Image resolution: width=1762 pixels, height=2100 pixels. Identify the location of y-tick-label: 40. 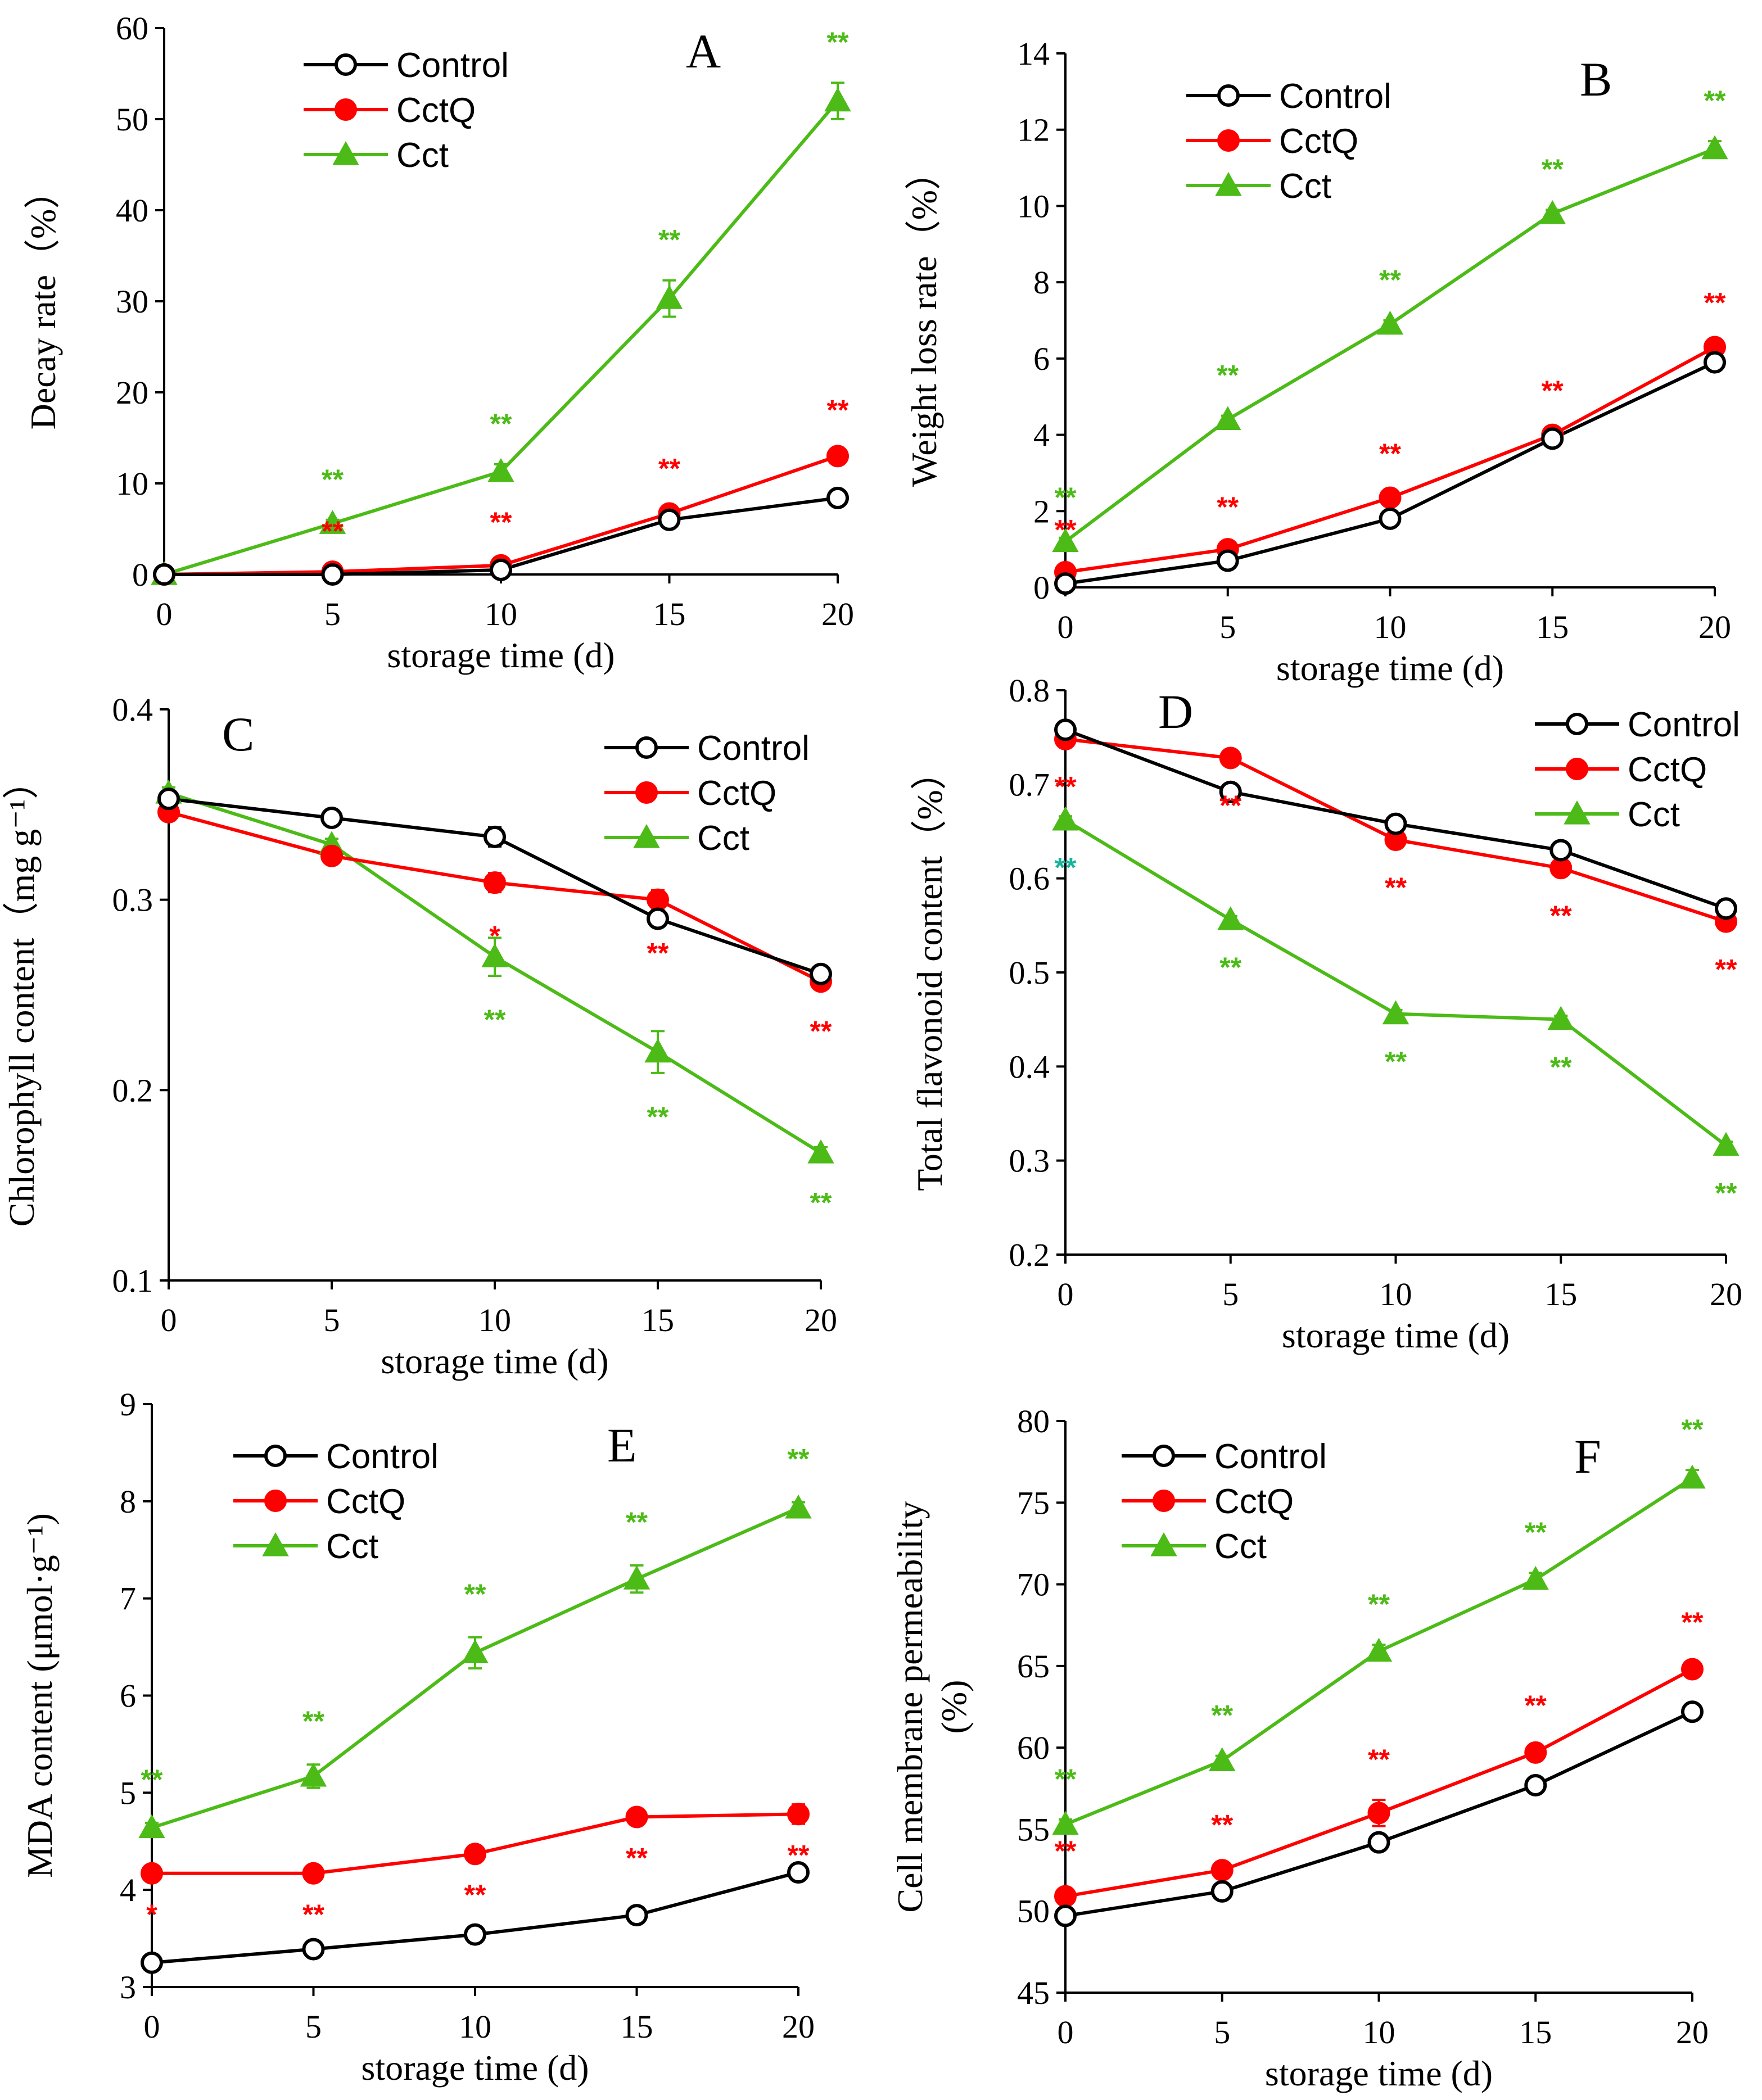
(132, 210).